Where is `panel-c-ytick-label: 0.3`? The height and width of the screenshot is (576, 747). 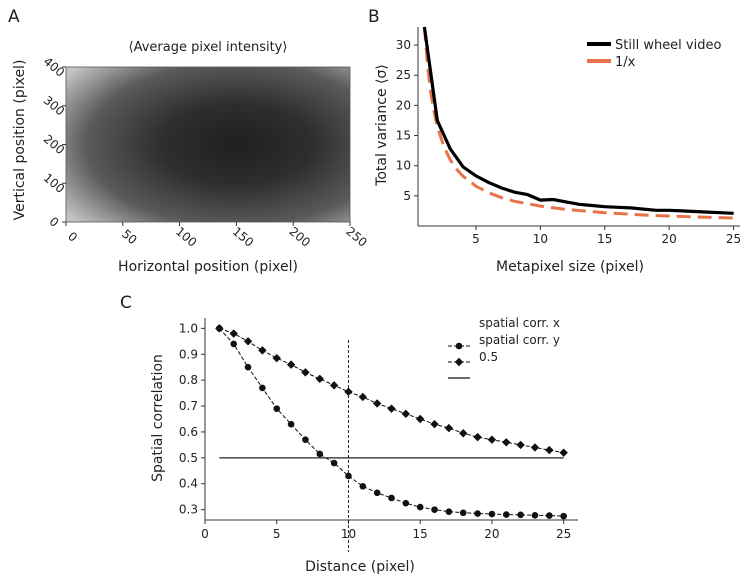
panel-c-ytick-label: 0.3 is located at coordinates (188, 510).